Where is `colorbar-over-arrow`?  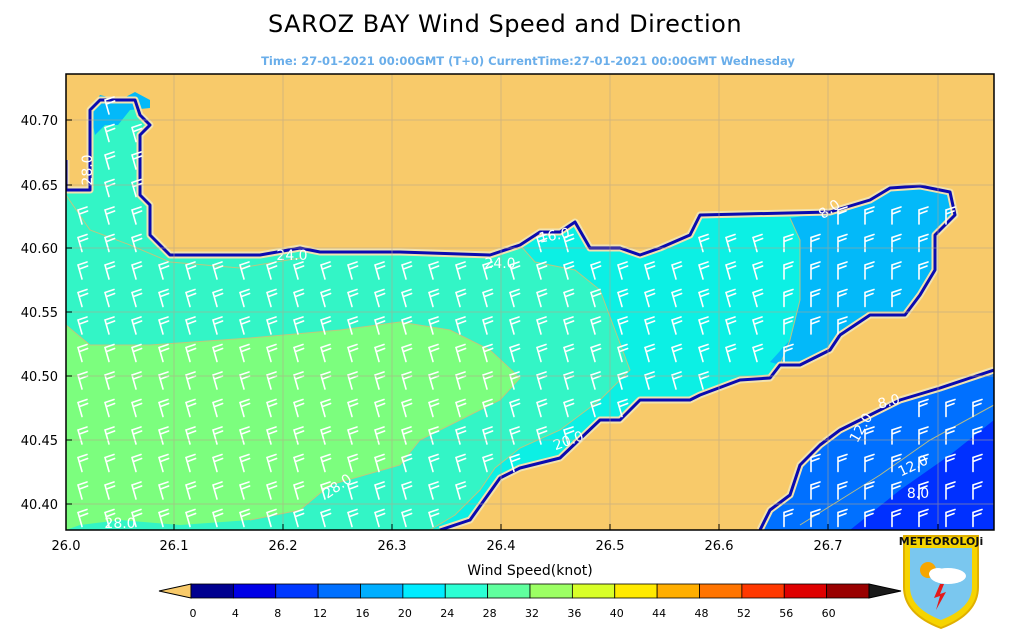
colorbar-over-arrow is located at coordinates (885, 591).